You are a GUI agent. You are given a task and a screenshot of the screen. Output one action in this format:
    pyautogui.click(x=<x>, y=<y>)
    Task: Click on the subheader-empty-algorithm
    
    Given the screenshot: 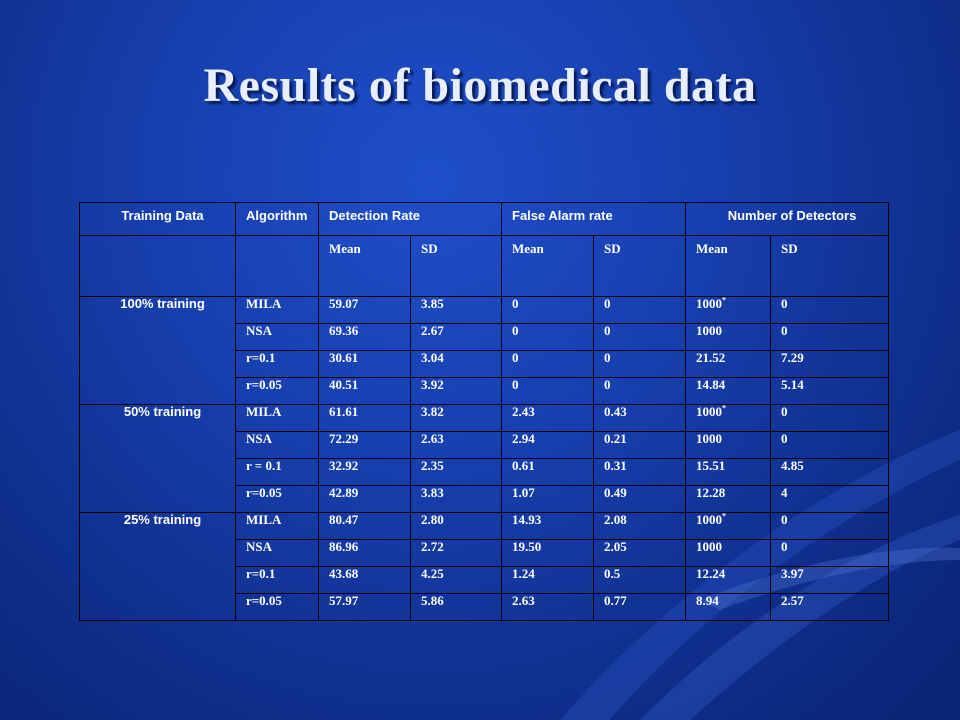 What is the action you would take?
    pyautogui.click(x=277, y=266)
    